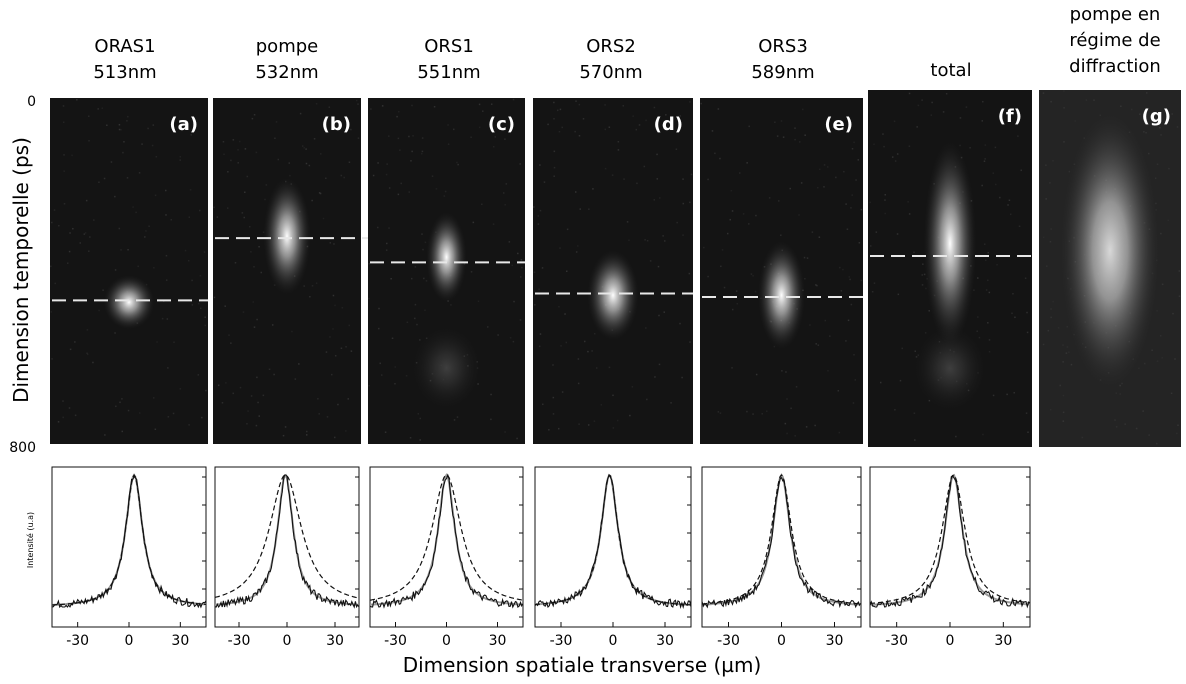  Describe the element at coordinates (950, 641) in the screenshot. I see `x-tick-label: 0` at that location.